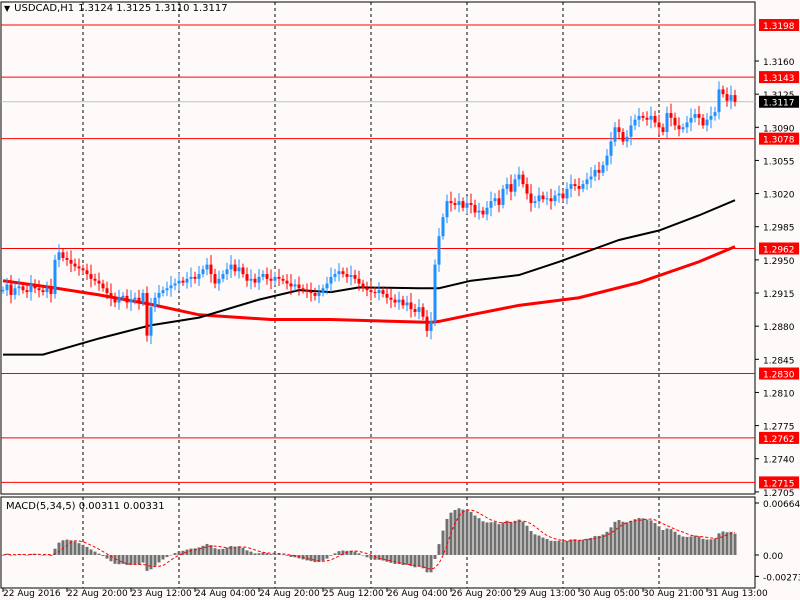 The height and width of the screenshot is (600, 800). Describe the element at coordinates (481, 594) in the screenshot. I see `x-tick-label: 26 Aug 20:00` at that location.